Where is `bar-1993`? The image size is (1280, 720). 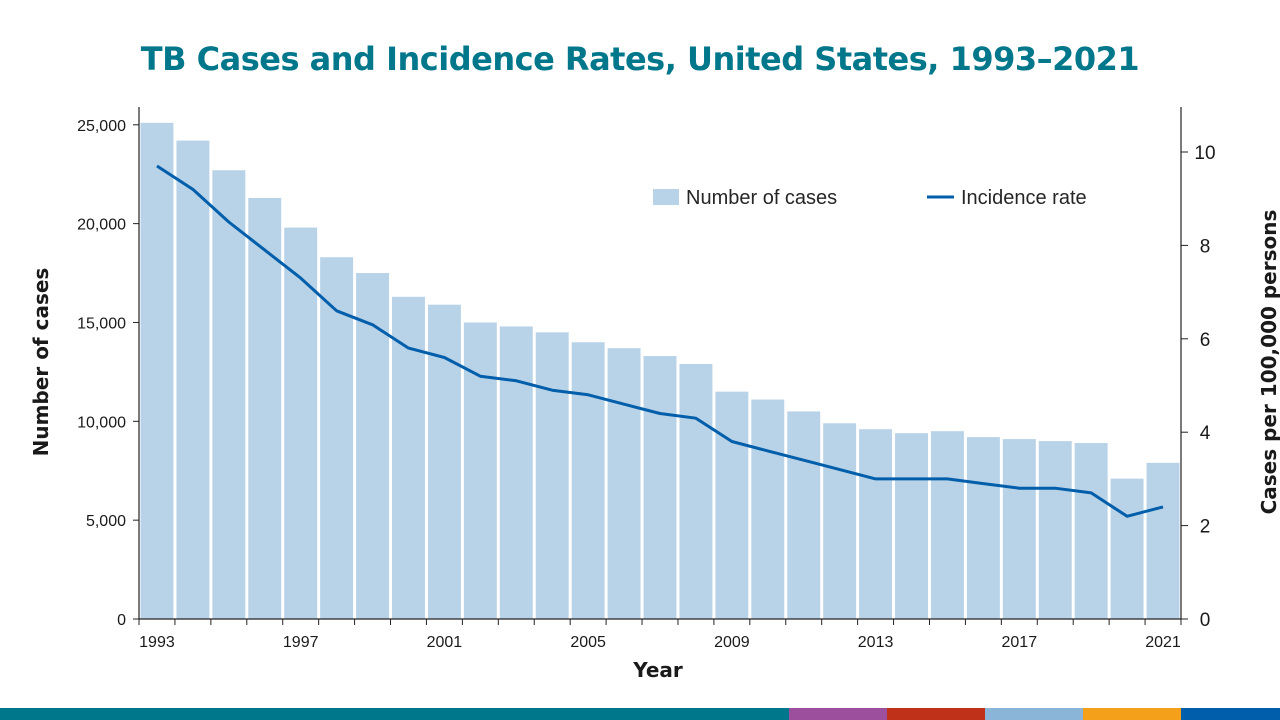
bar-1993 is located at coordinates (157, 371).